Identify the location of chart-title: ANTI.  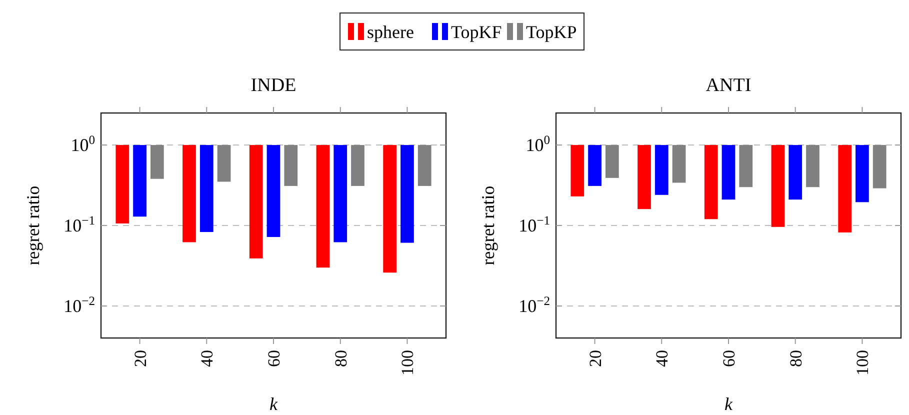
(729, 85).